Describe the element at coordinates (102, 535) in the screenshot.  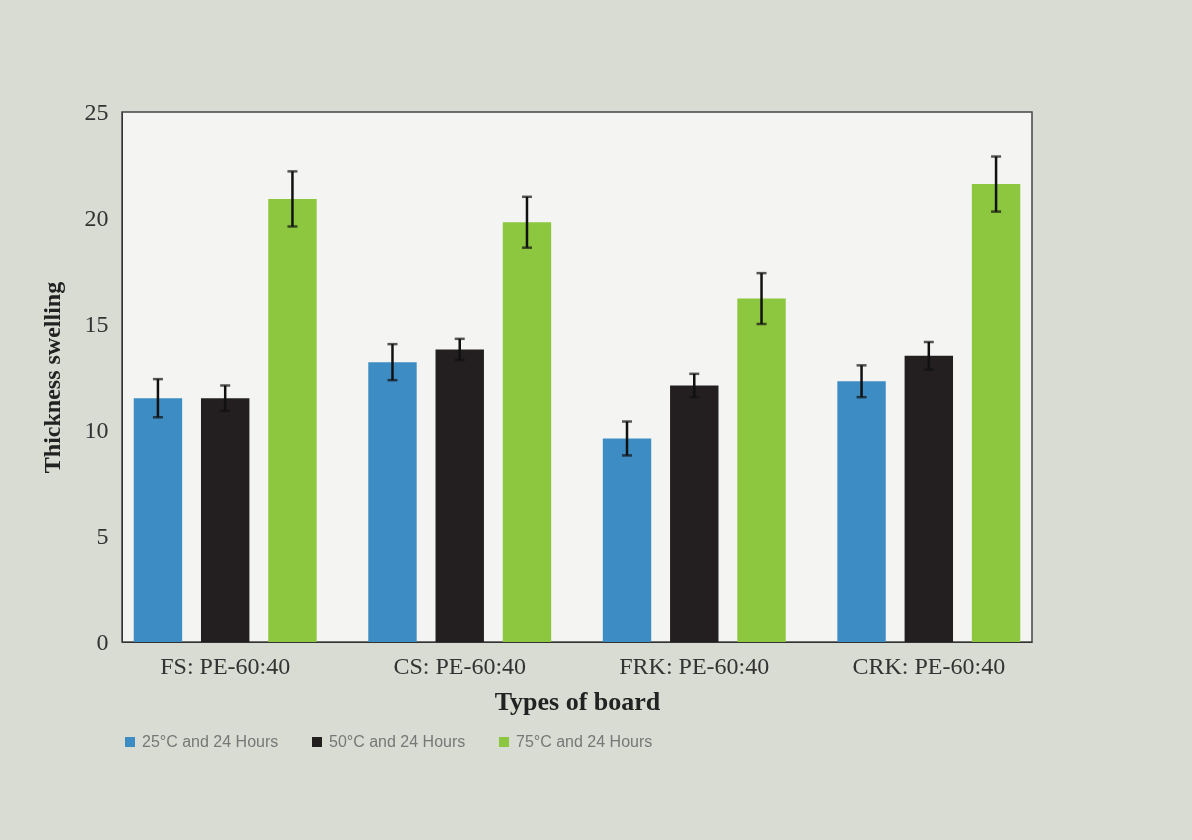
I see `y-tick-label: 5` at that location.